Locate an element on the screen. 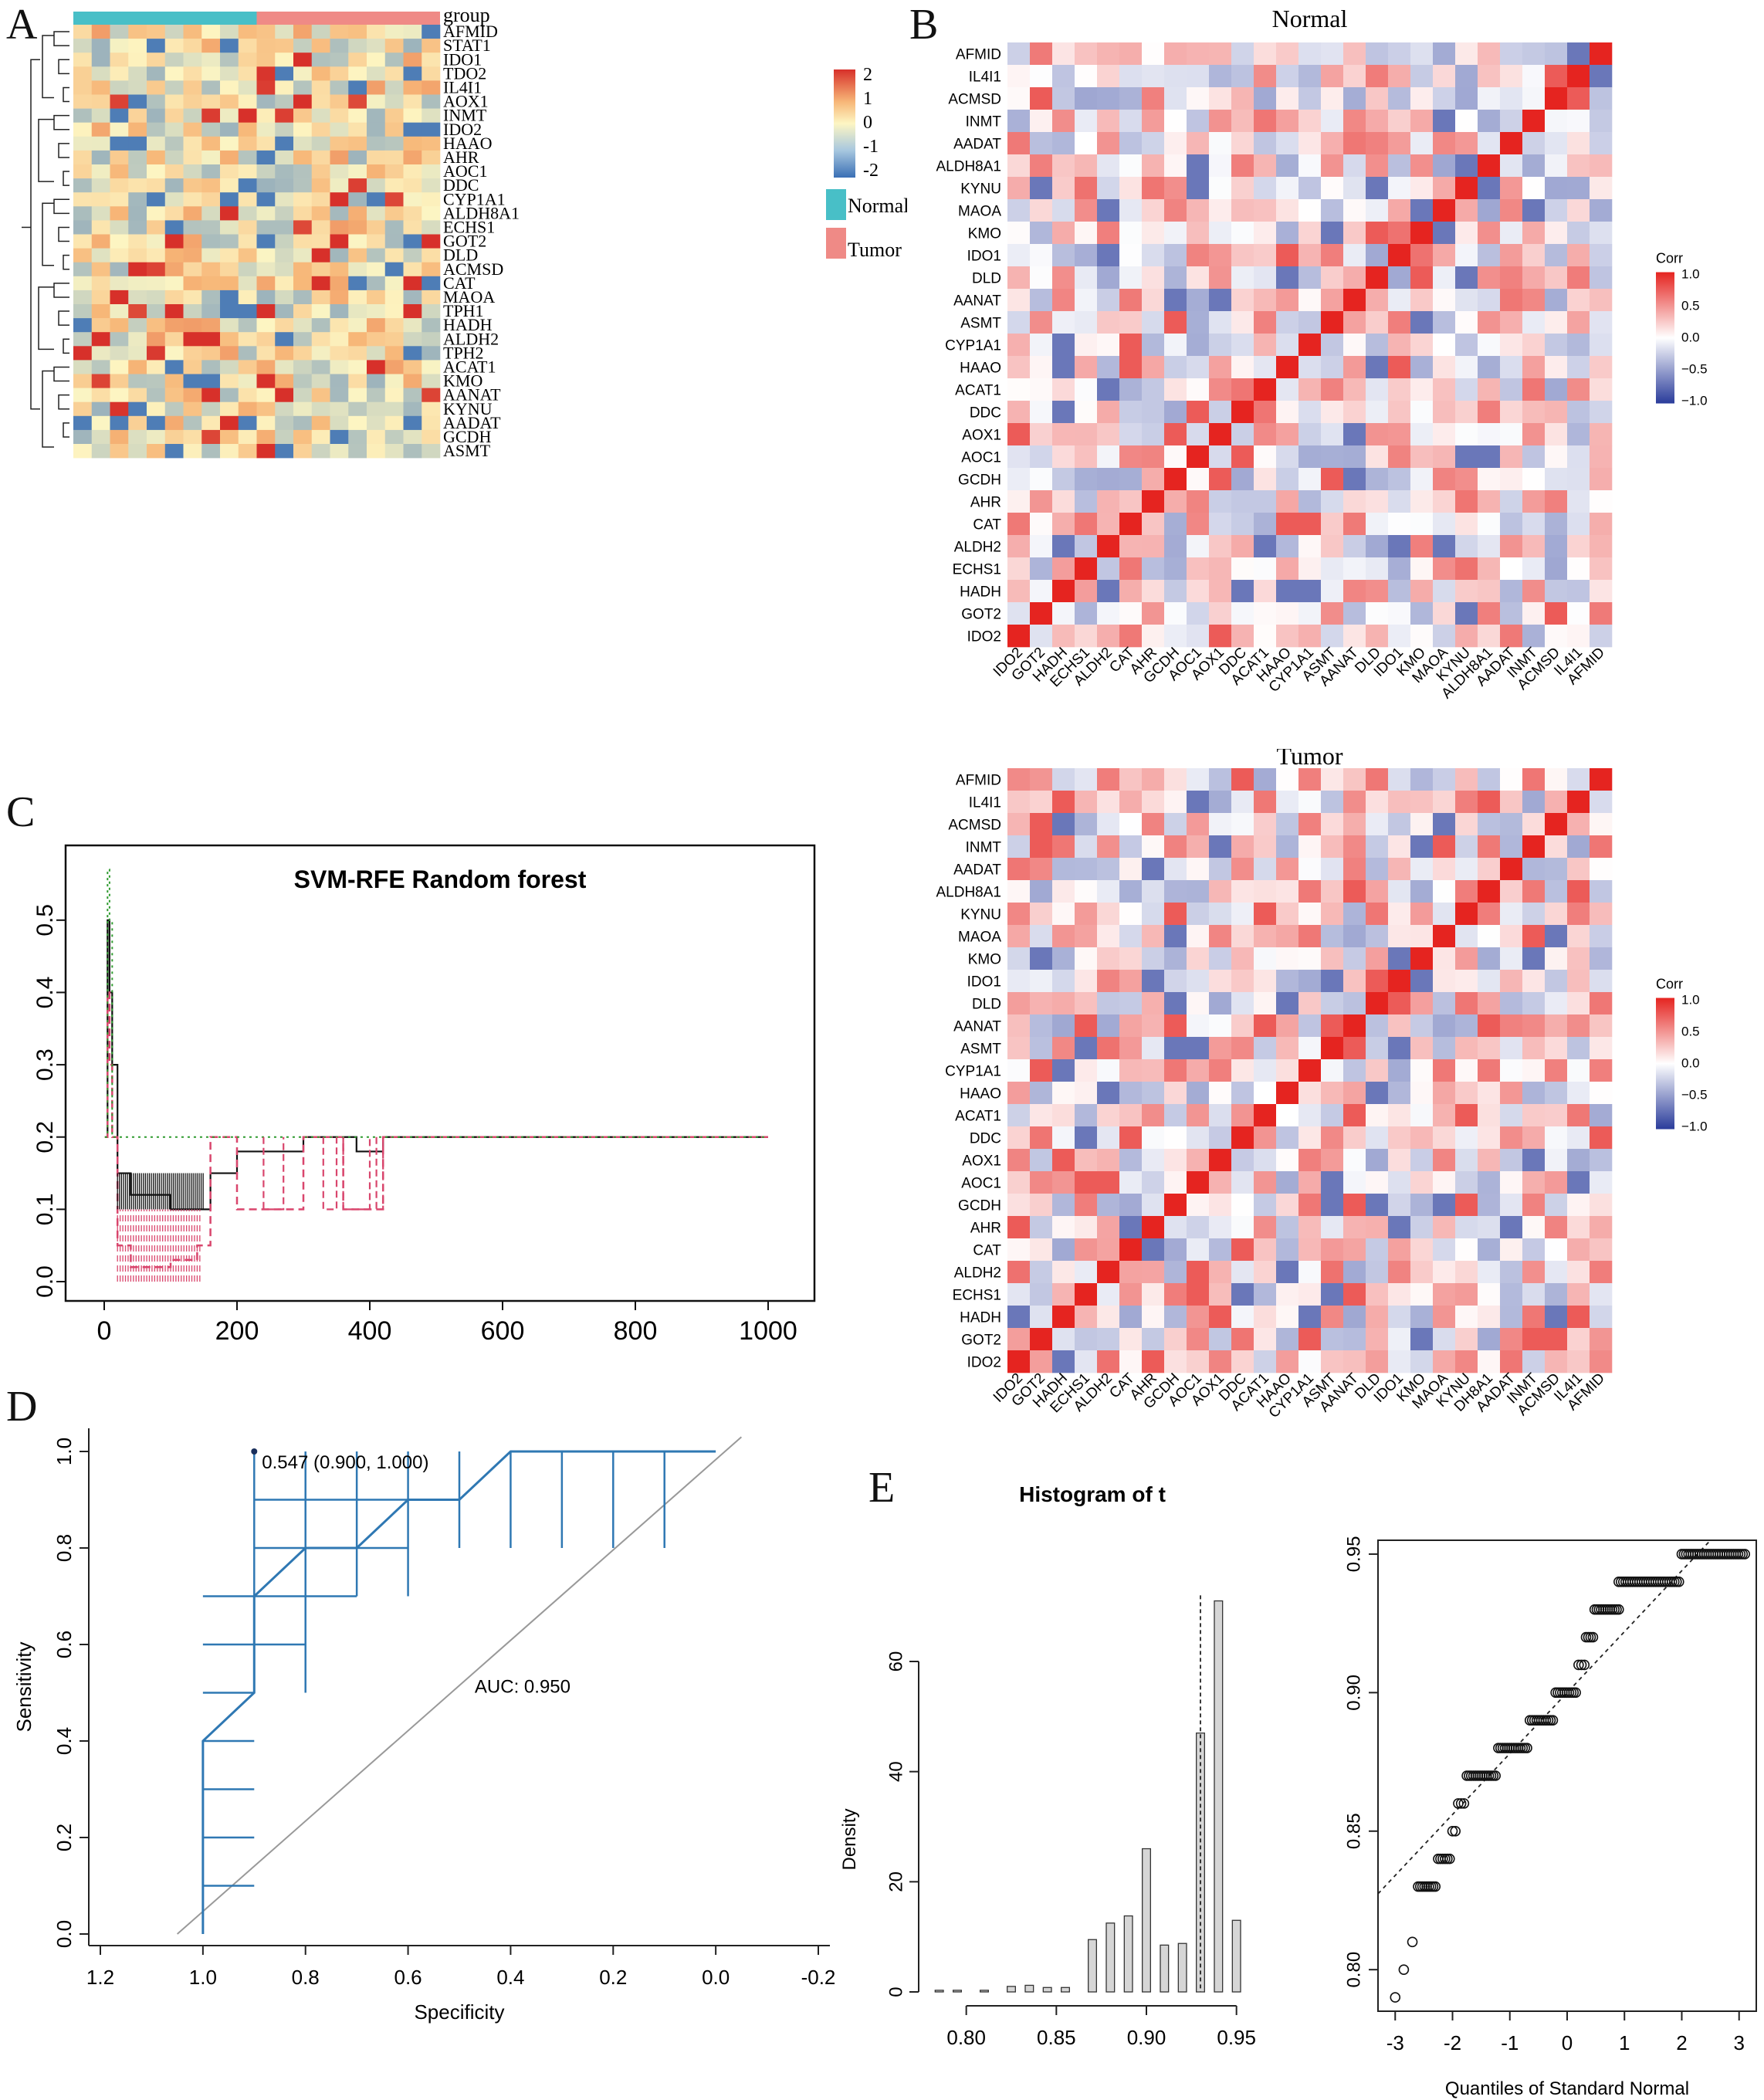 This screenshot has width=1764, height=2100. row-label: INMT is located at coordinates (984, 122).